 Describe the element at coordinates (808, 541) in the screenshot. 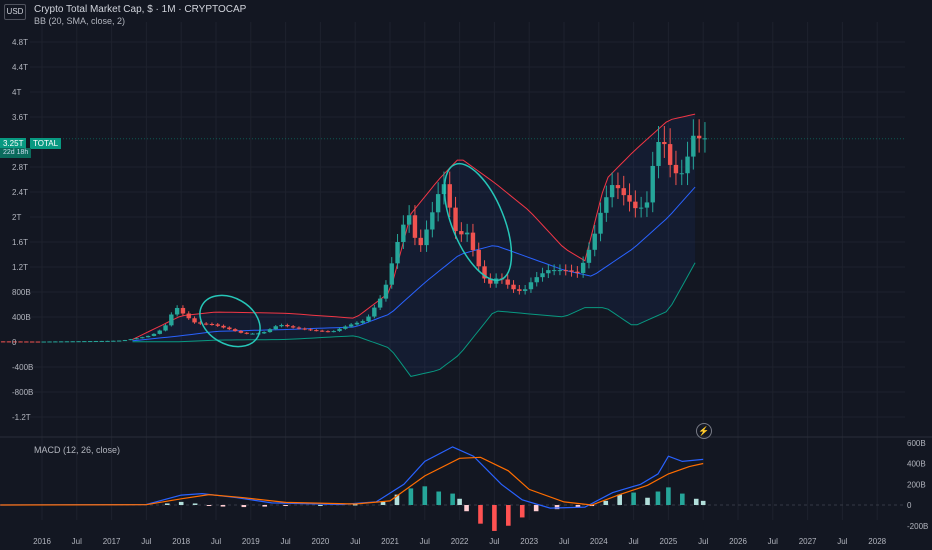

I see `time-tick-label: 2027` at that location.